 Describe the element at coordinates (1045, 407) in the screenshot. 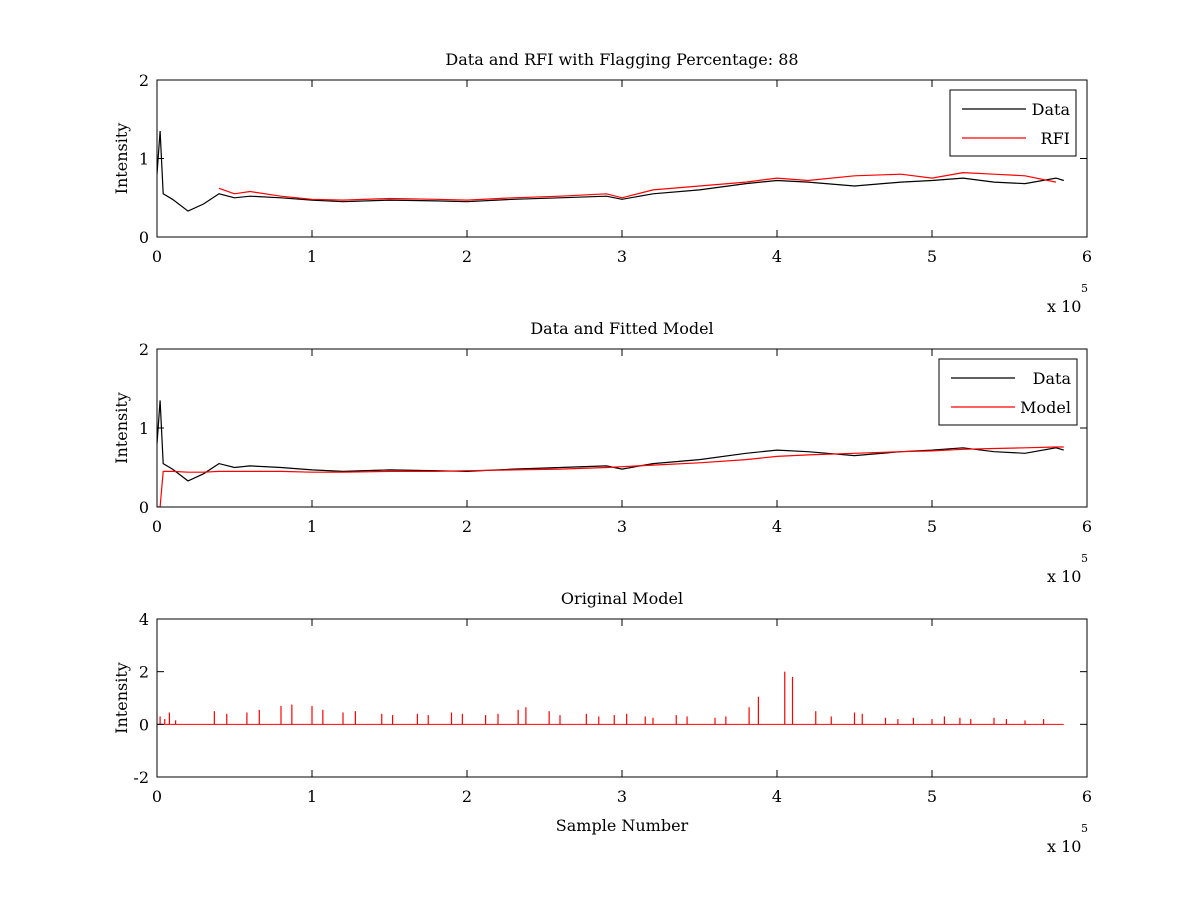

I see `legend-label-model: Model` at that location.